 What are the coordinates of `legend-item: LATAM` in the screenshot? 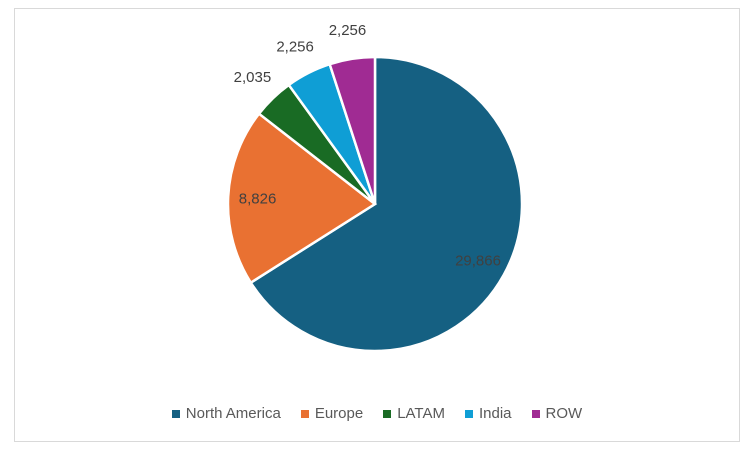 It's located at (414, 413).